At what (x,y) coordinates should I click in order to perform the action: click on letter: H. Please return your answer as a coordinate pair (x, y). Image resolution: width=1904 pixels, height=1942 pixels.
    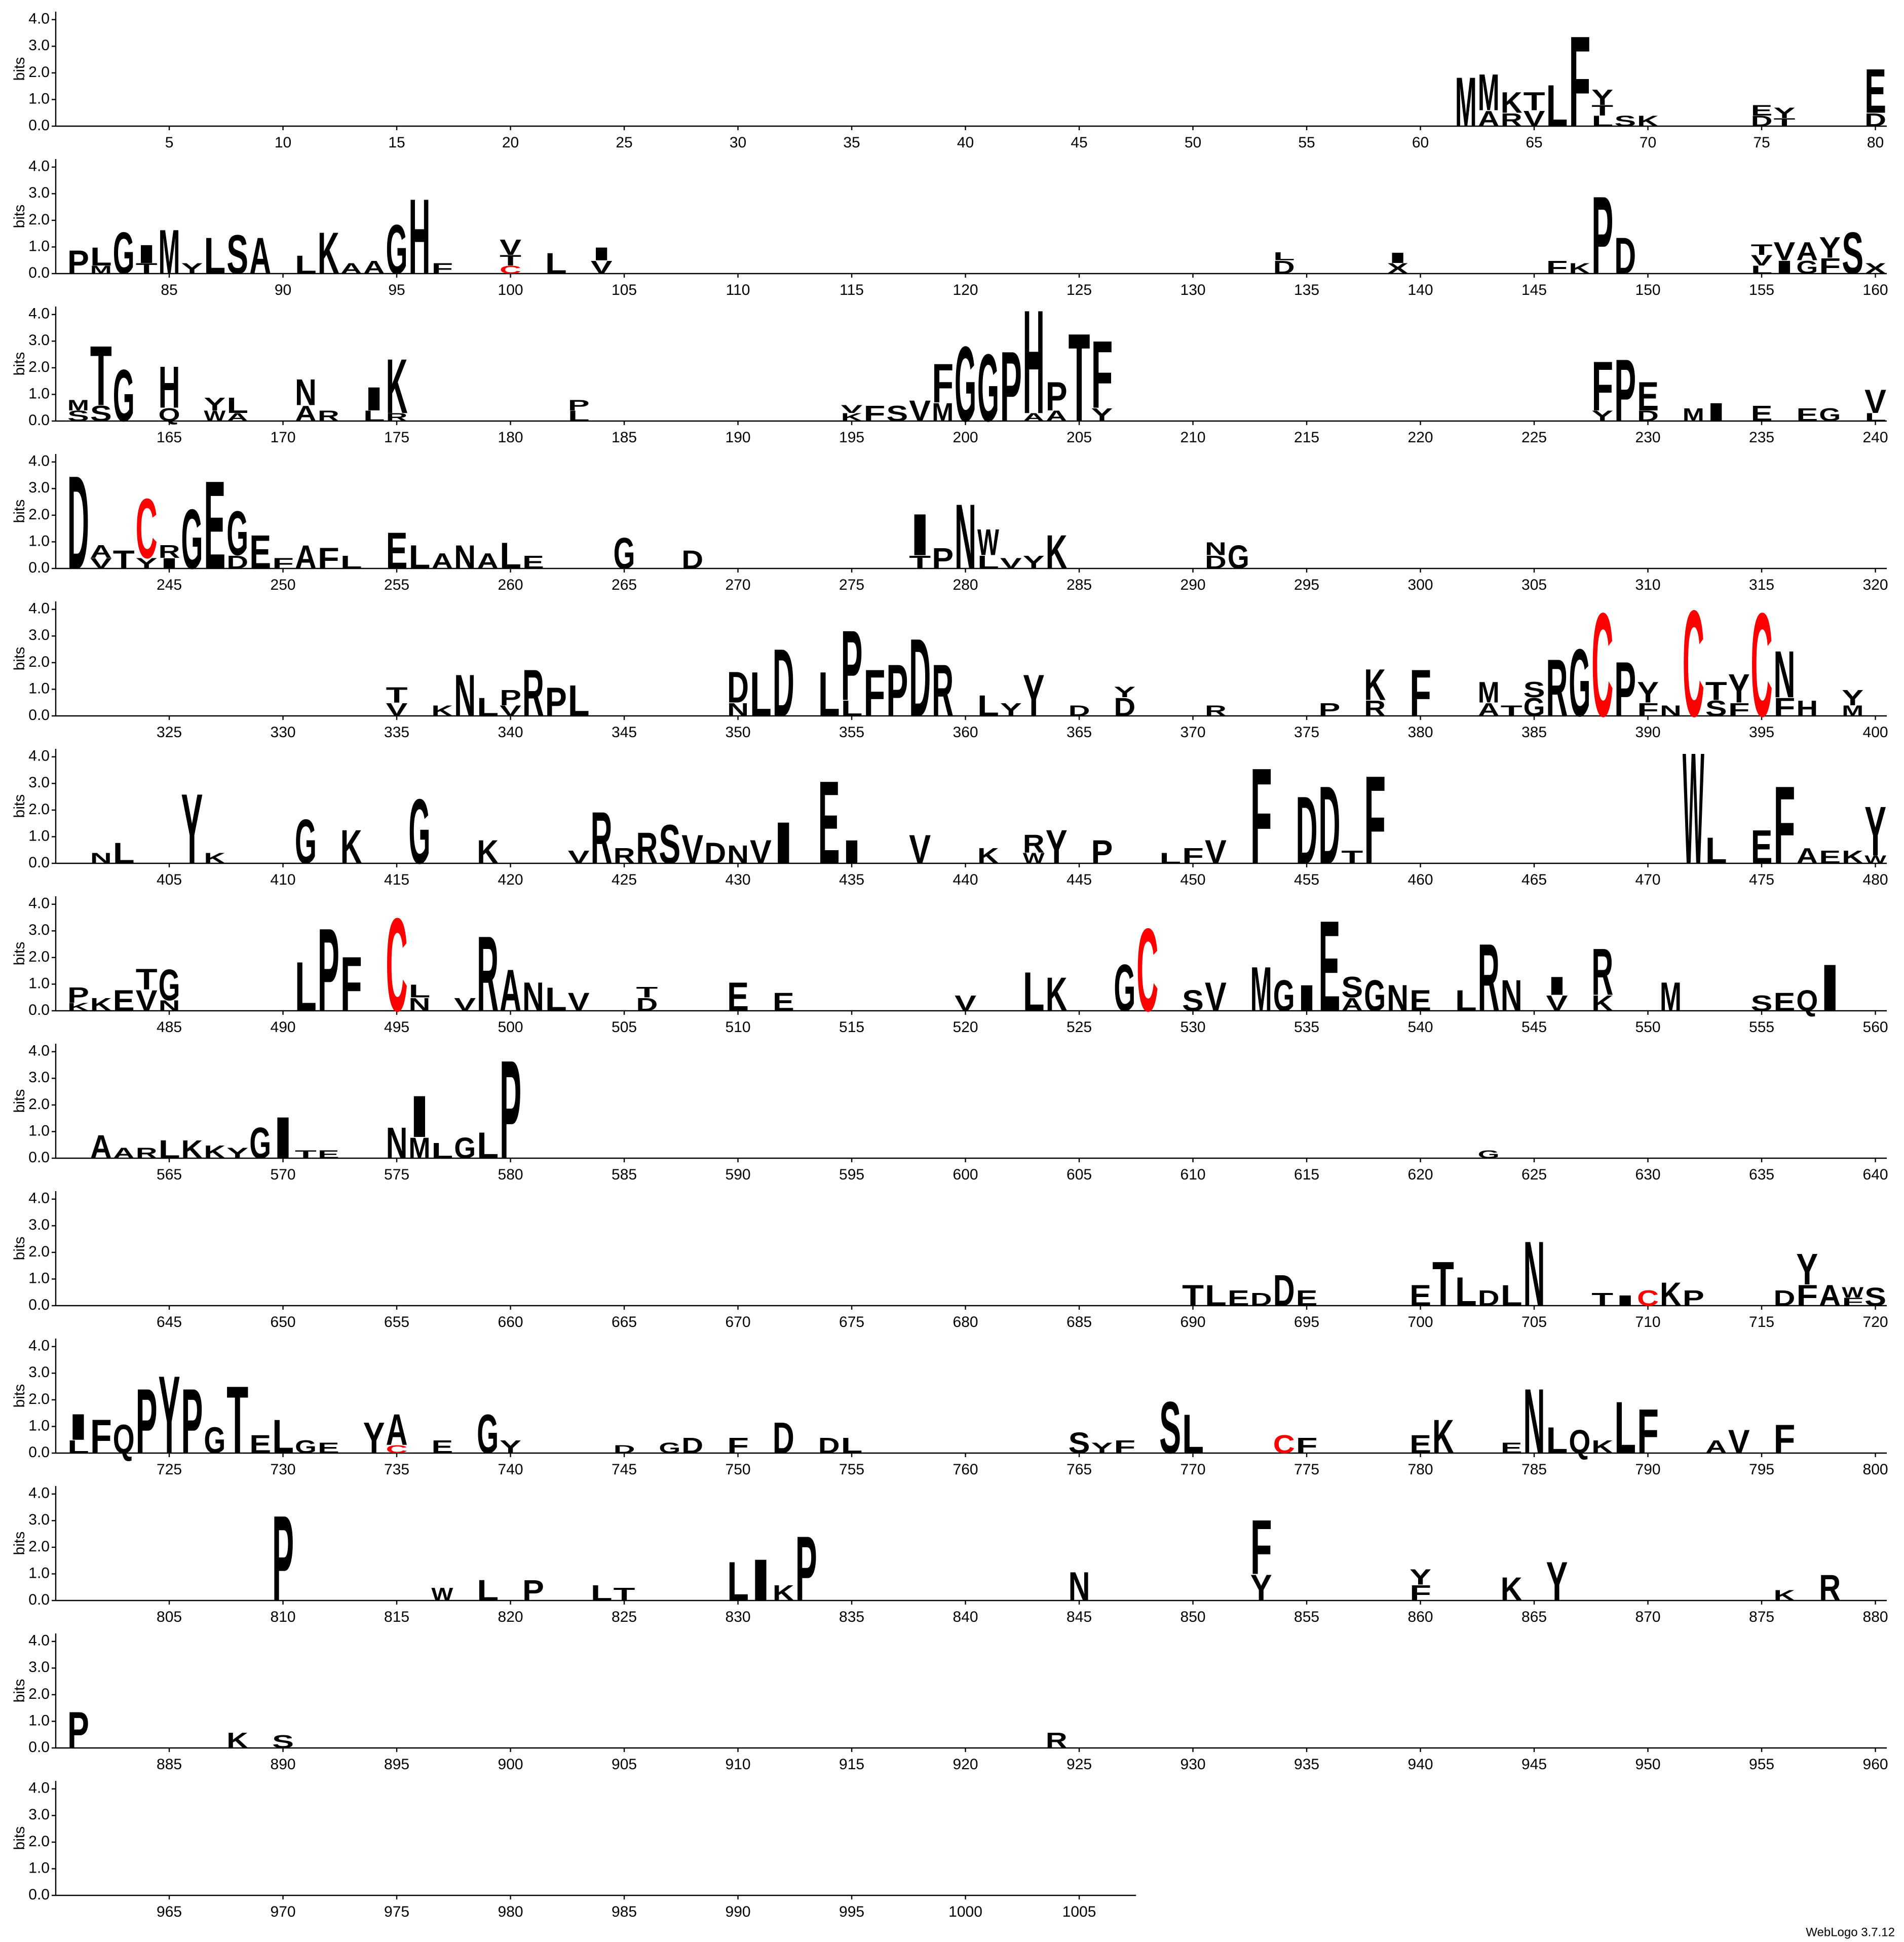
    Looking at the image, I should click on (1807, 708).